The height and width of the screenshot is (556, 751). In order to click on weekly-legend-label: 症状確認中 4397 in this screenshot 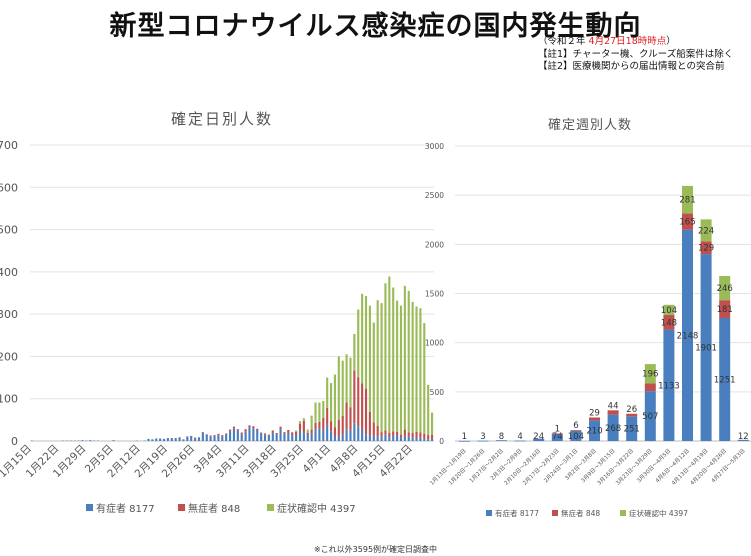, I will do `click(658, 513)`.